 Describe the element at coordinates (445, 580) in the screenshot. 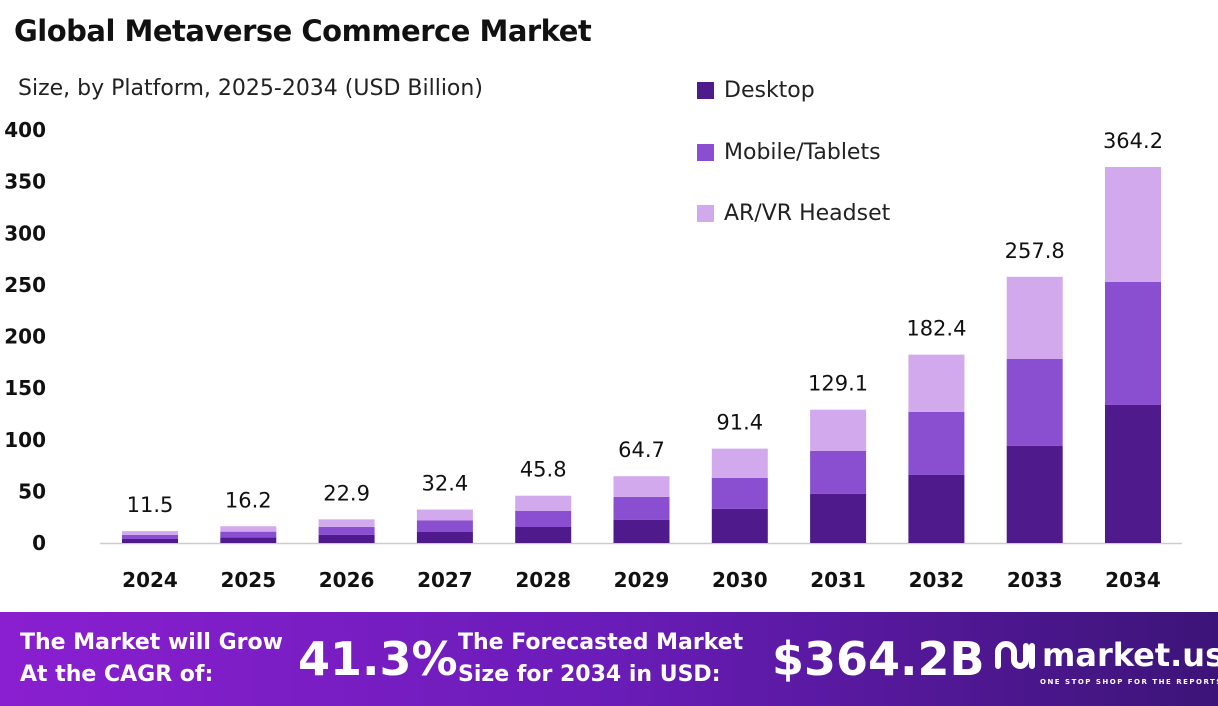

I see `x-tick-label: 2027` at that location.